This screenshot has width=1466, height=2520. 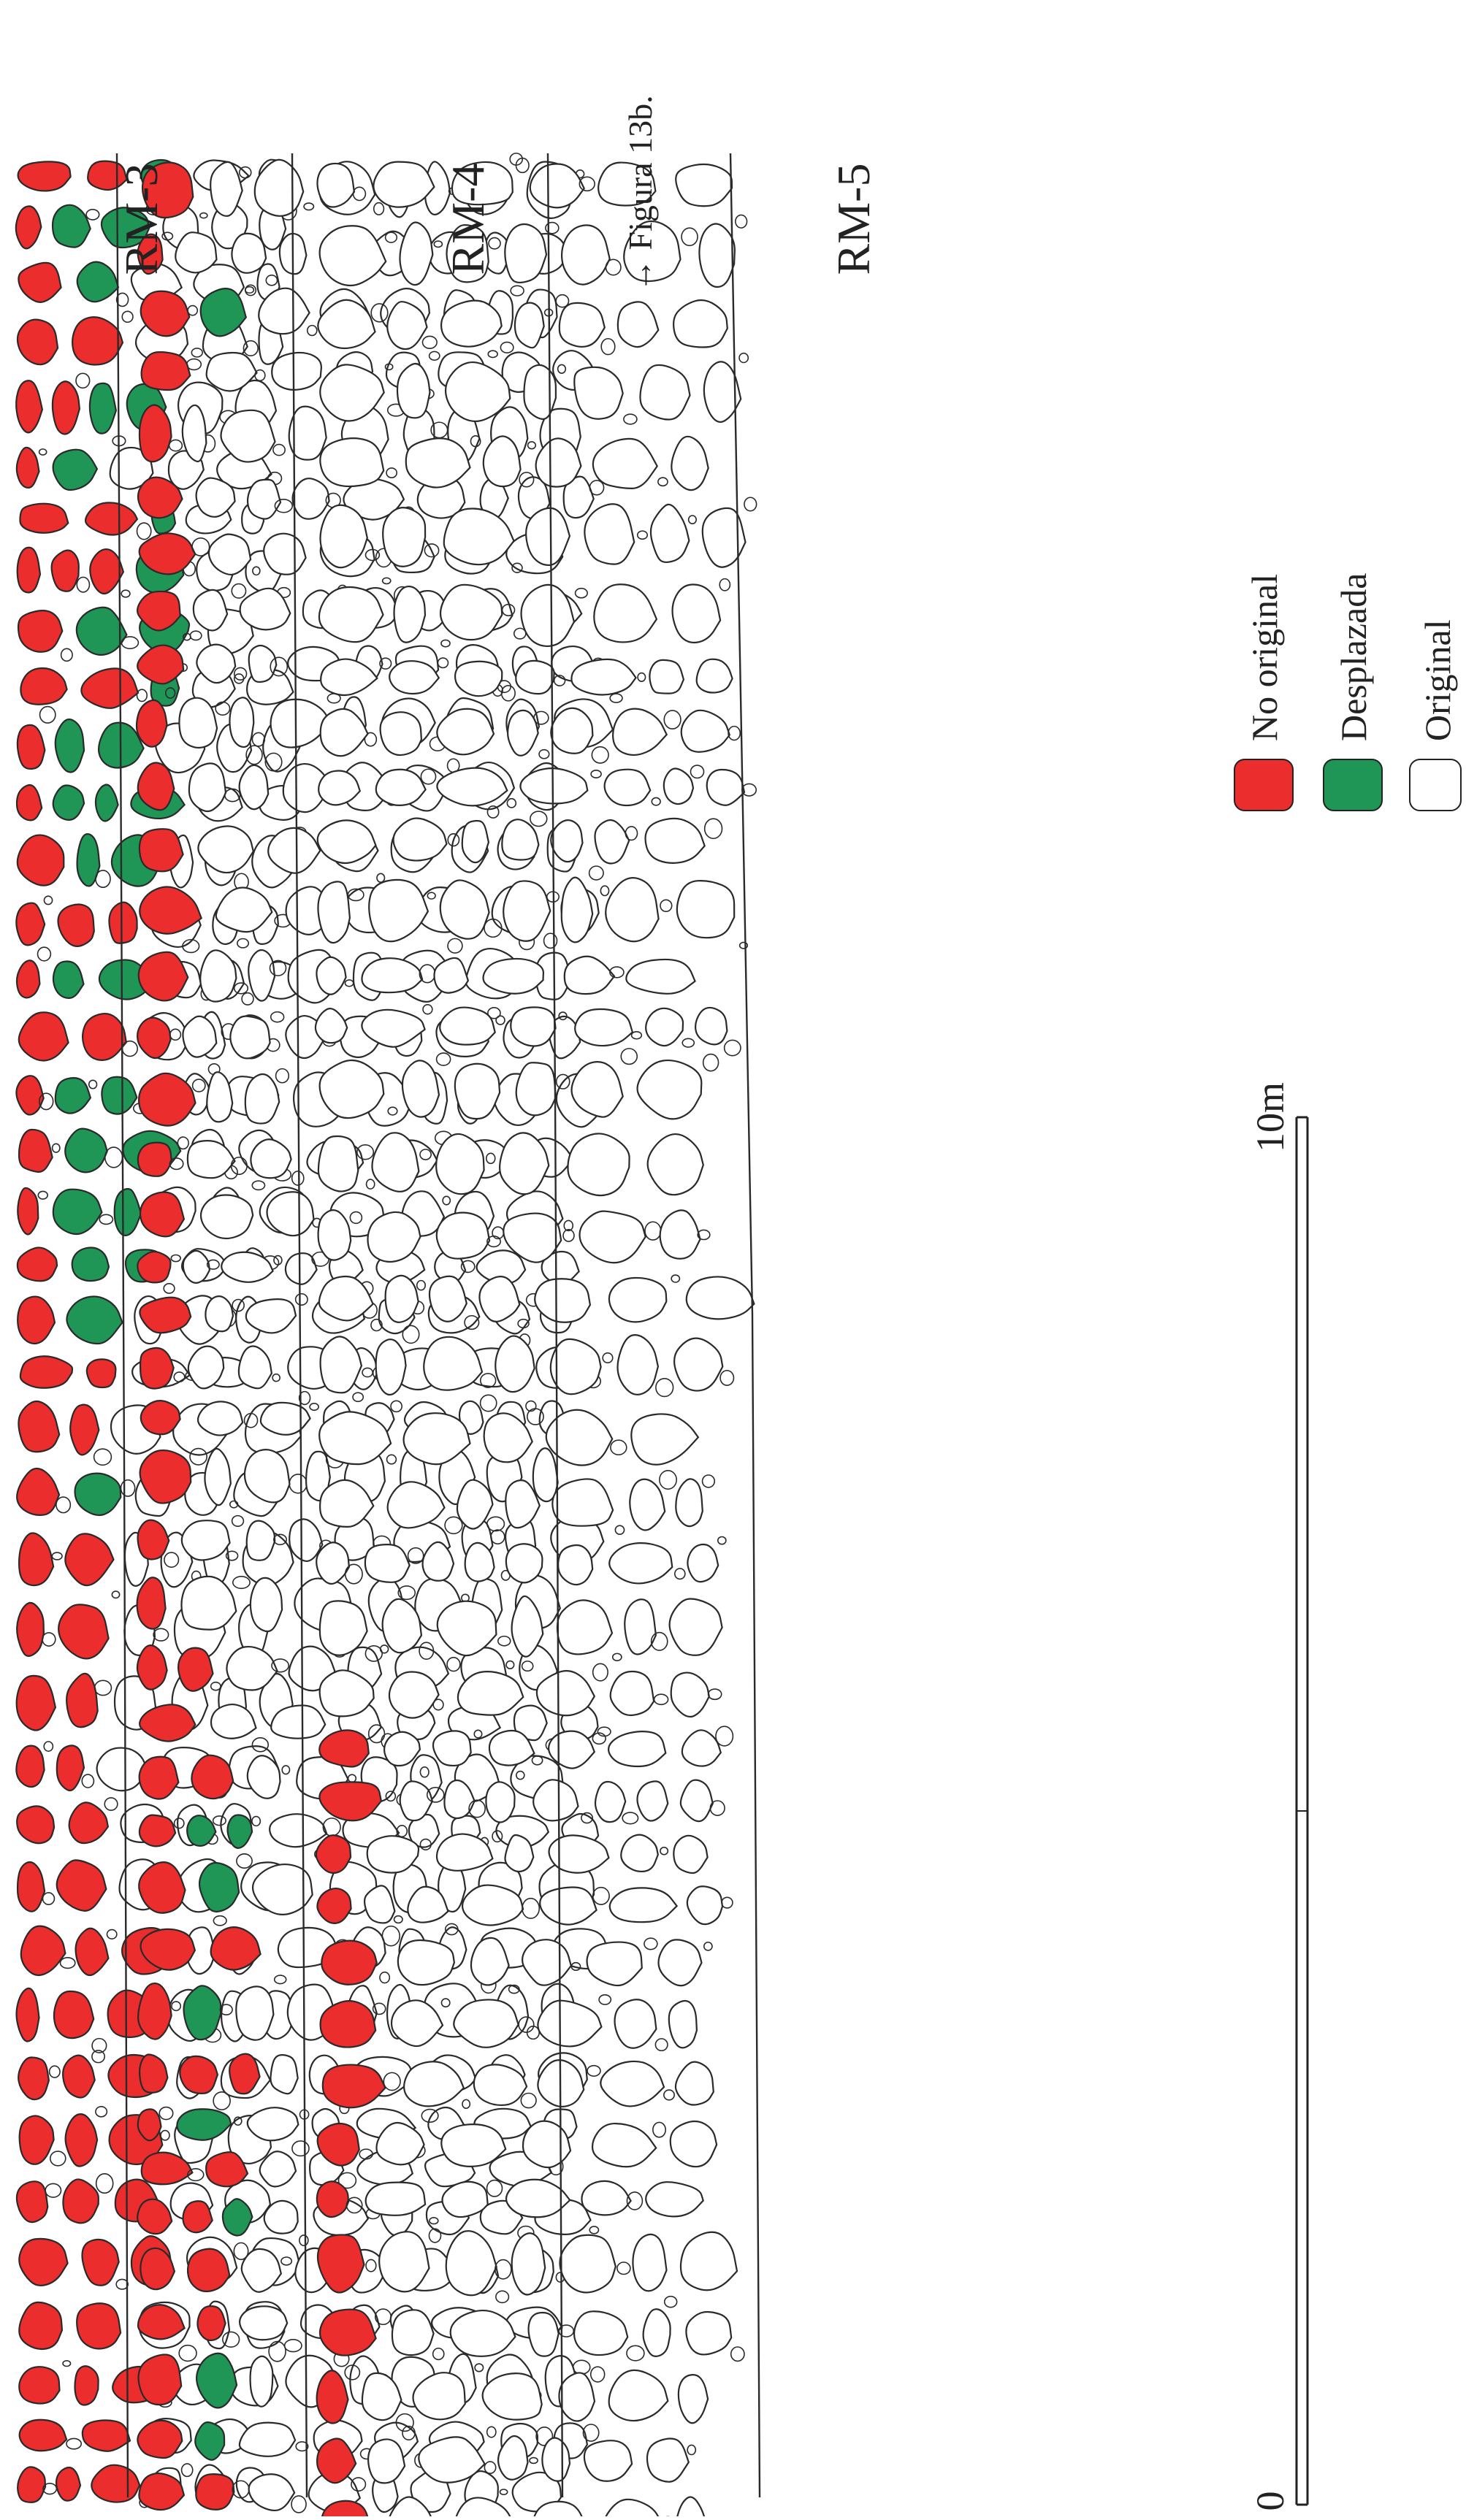 What do you see at coordinates (1353, 657) in the screenshot?
I see `legend-label-desplazada: Desplazada` at bounding box center [1353, 657].